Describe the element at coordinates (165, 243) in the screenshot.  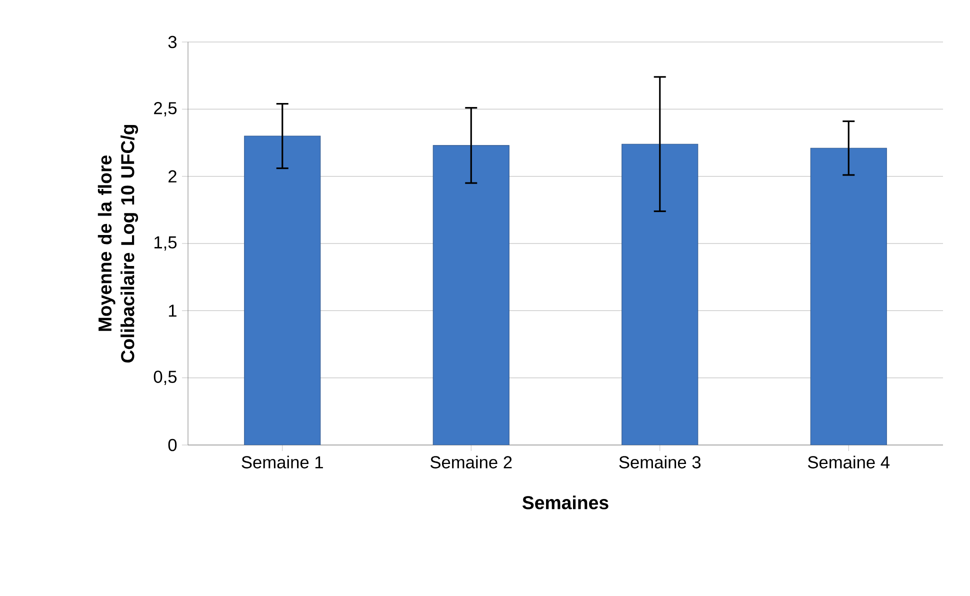
I see `y-tick-label: 1,5` at that location.